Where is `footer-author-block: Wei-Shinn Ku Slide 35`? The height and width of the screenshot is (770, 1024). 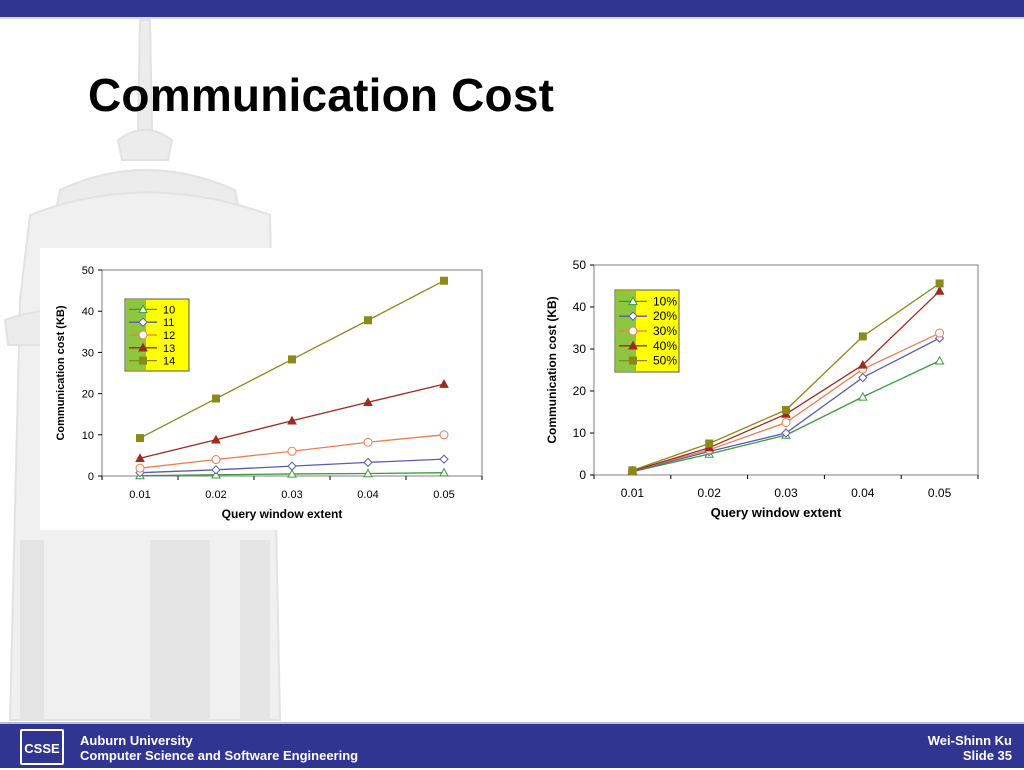
footer-author-block: Wei-Shinn Ku Slide 35 is located at coordinates (970, 748).